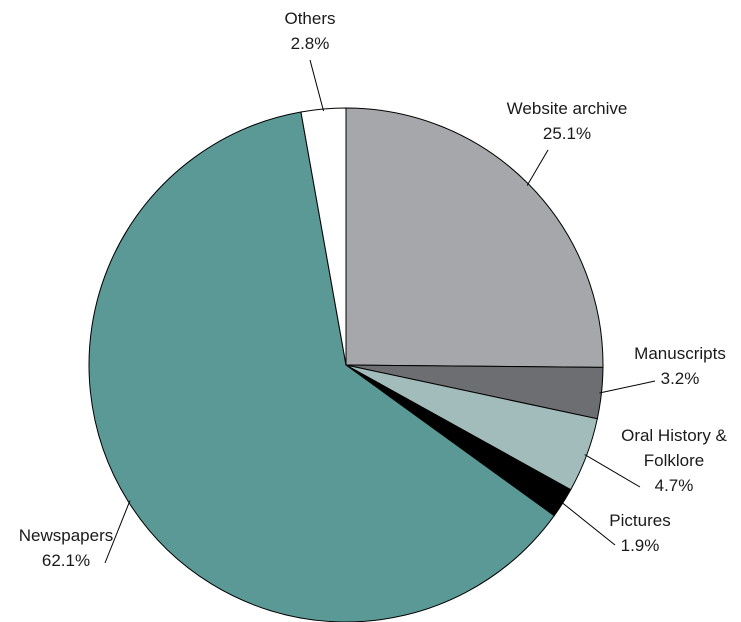 This screenshot has height=622, width=741. Describe the element at coordinates (66, 535) in the screenshot. I see `slice-name: Newspapers` at that location.